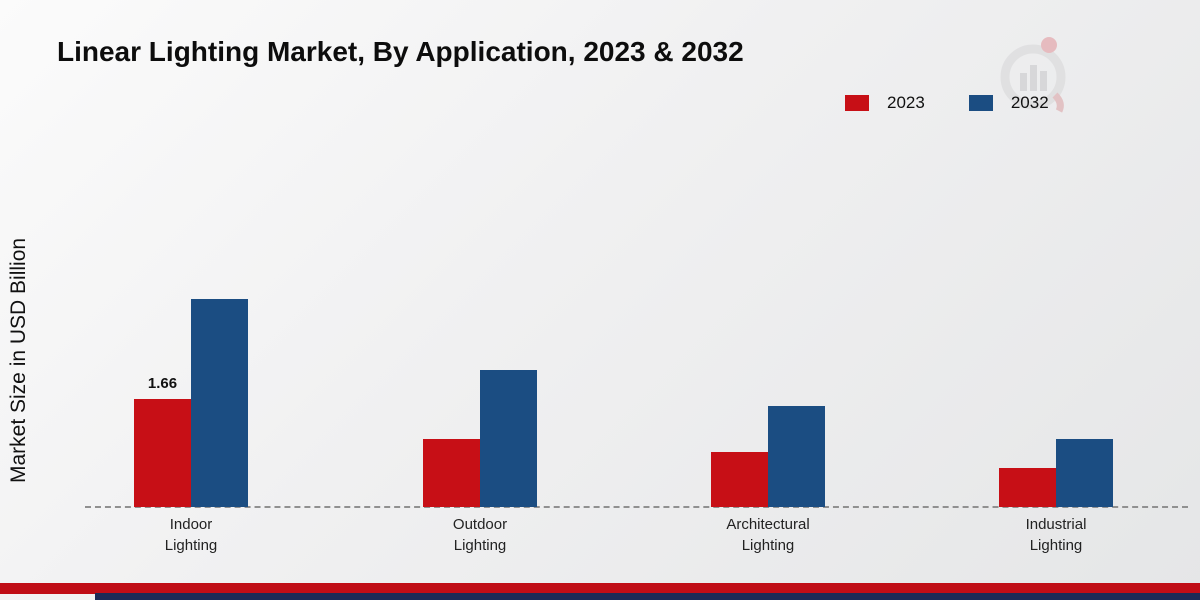 The width and height of the screenshot is (1200, 600). What do you see at coordinates (600, 588) in the screenshot?
I see `footer-red-stripe` at bounding box center [600, 588].